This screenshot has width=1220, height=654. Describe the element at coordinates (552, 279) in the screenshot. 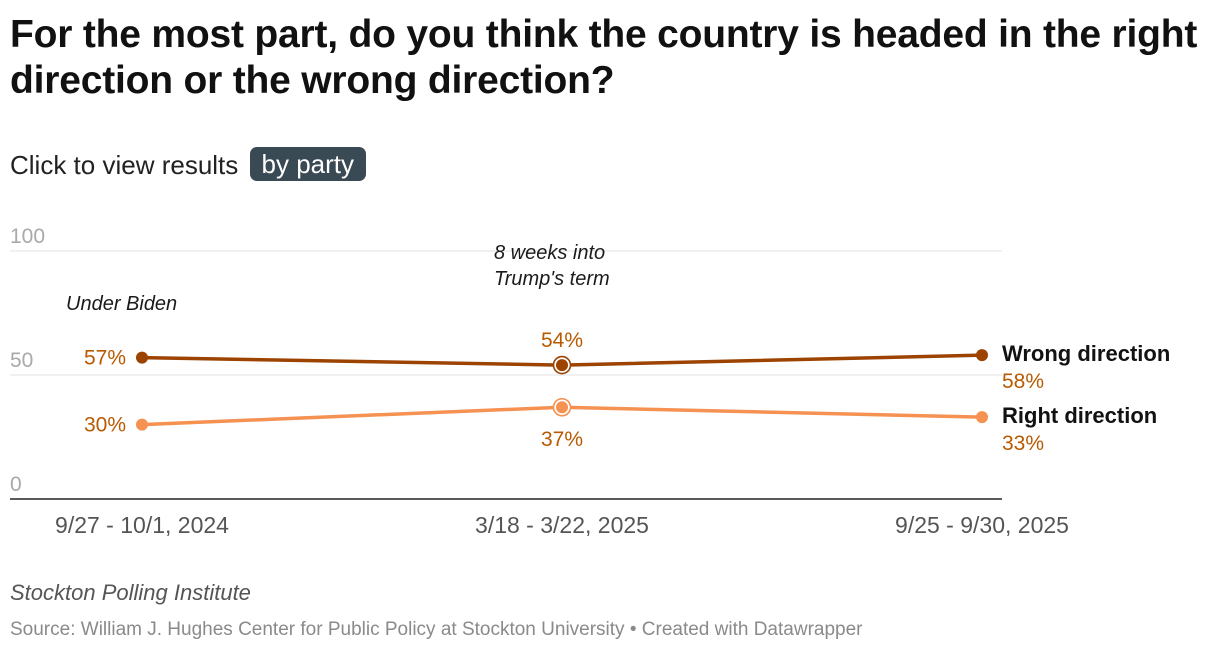

I see `annotation-trump-term-line: Trump's term` at that location.